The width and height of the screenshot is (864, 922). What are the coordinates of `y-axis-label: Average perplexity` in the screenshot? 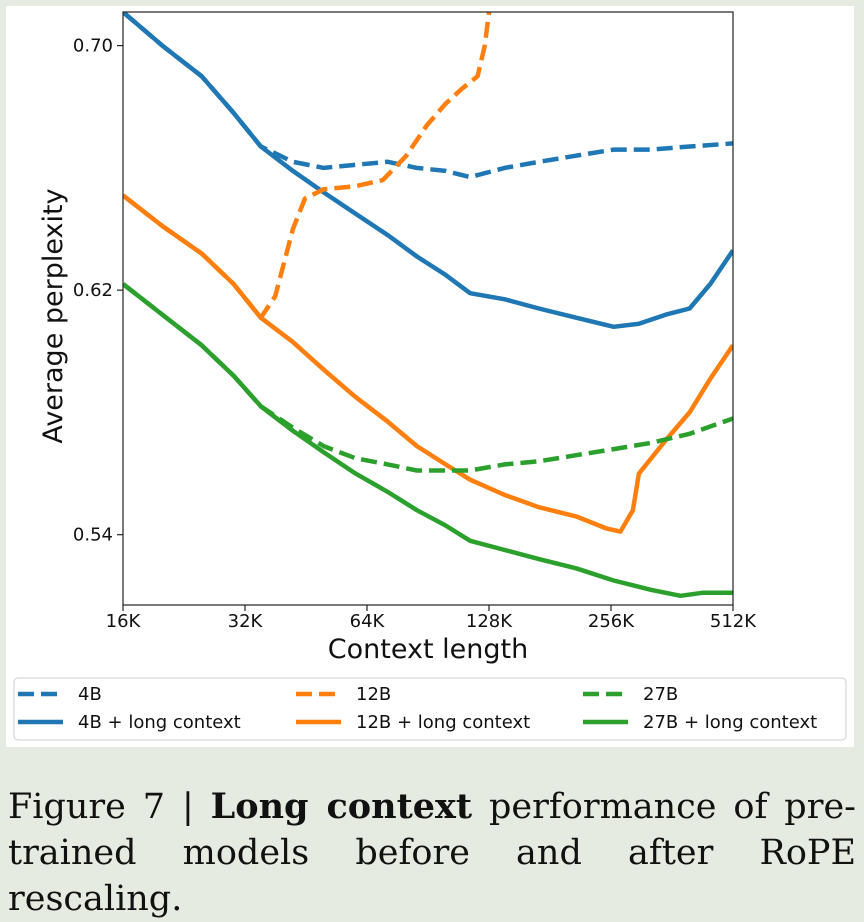 It's located at (53, 315).